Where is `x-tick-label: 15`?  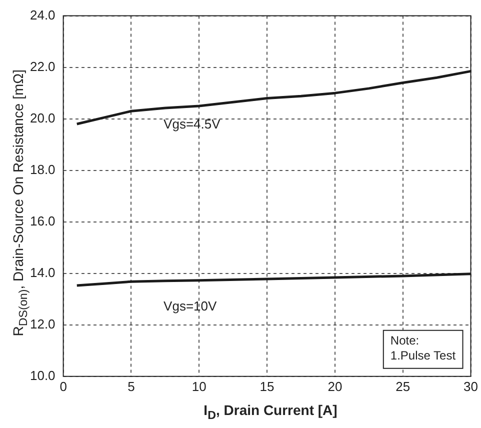 x-tick-label: 15 is located at coordinates (267, 386).